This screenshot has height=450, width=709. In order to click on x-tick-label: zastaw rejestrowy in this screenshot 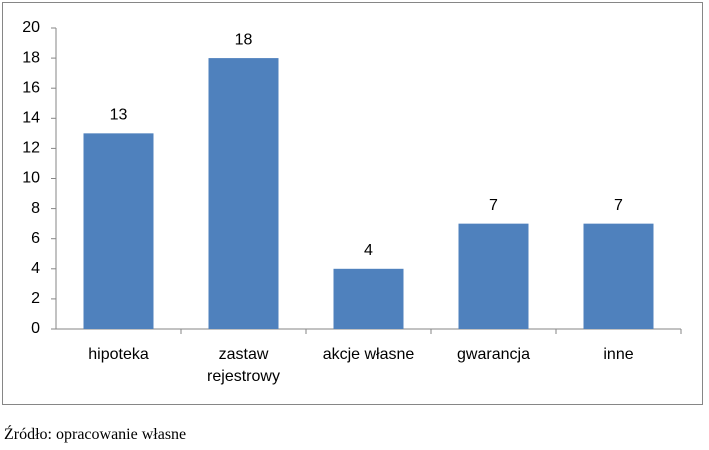, I will do `click(243, 365)`.